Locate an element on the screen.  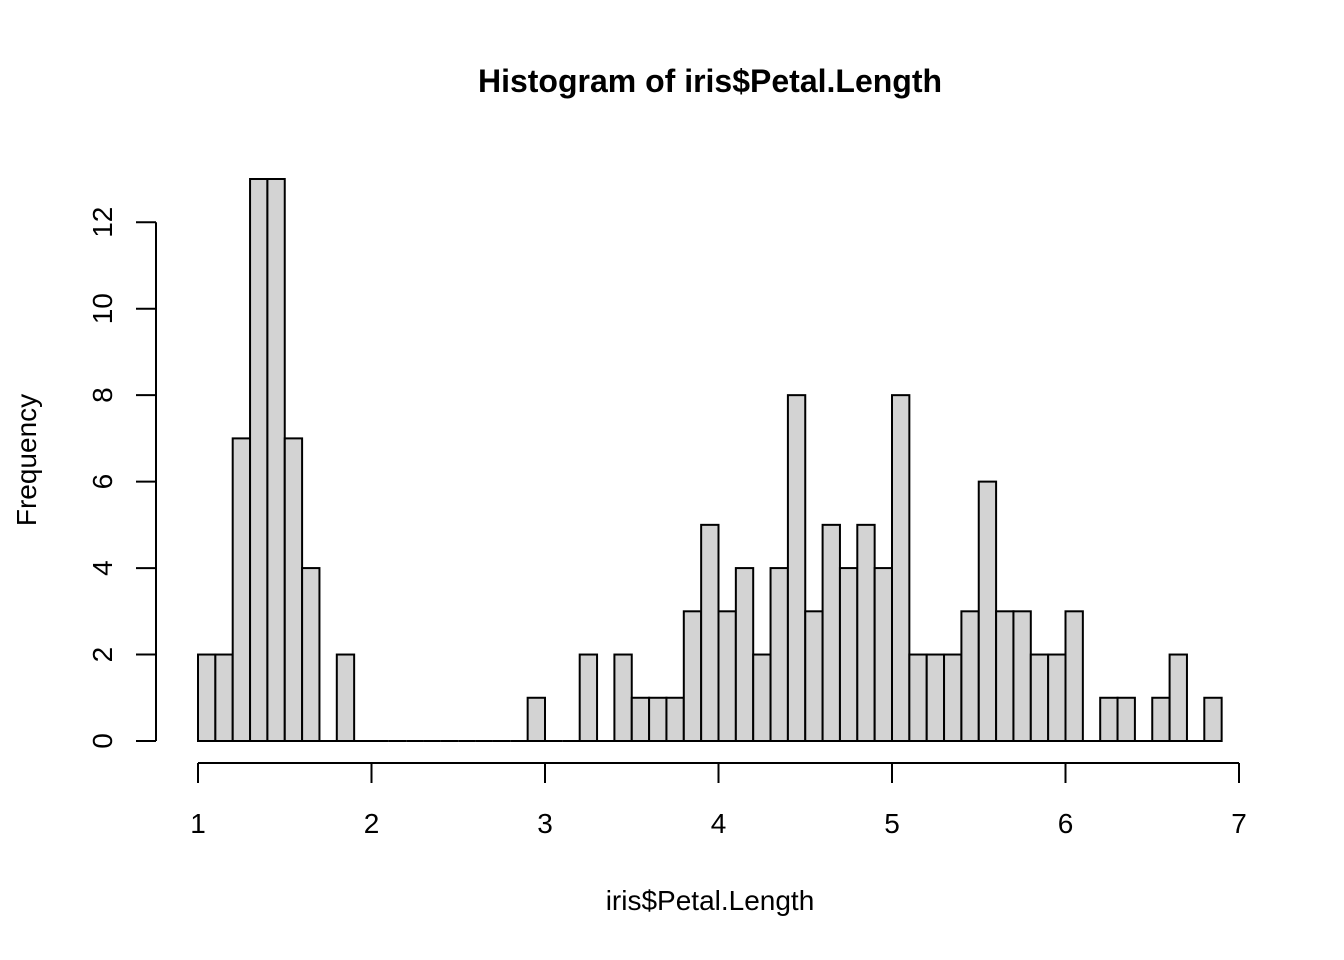
y-tick-label: 4 is located at coordinates (102, 568).